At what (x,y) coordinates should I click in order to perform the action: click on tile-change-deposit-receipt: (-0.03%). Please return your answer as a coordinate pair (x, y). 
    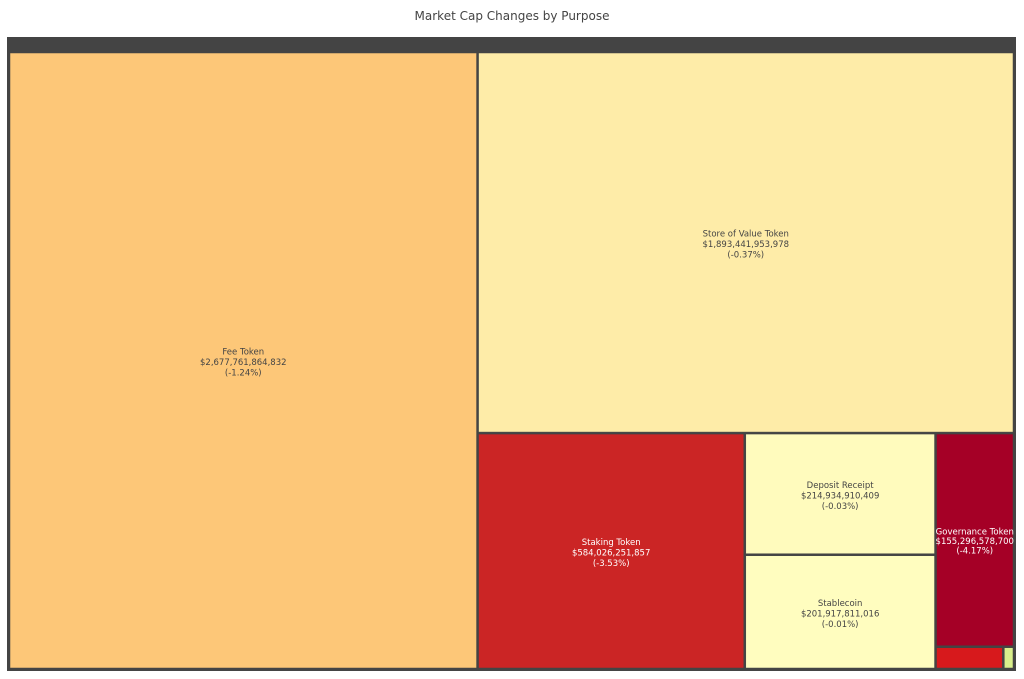
    Looking at the image, I should click on (840, 507).